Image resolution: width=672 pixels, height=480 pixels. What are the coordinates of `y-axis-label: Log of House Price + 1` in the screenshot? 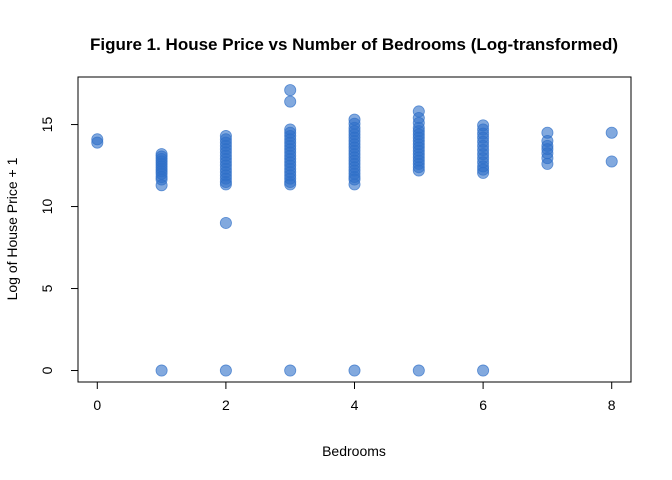 It's located at (12, 228).